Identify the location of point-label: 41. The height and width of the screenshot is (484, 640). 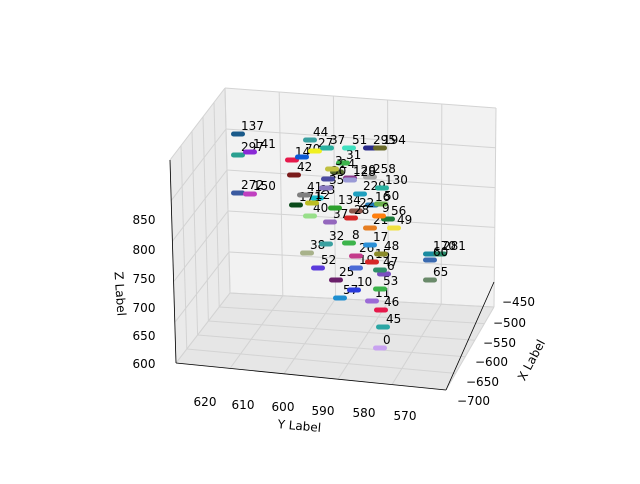
(314, 187).